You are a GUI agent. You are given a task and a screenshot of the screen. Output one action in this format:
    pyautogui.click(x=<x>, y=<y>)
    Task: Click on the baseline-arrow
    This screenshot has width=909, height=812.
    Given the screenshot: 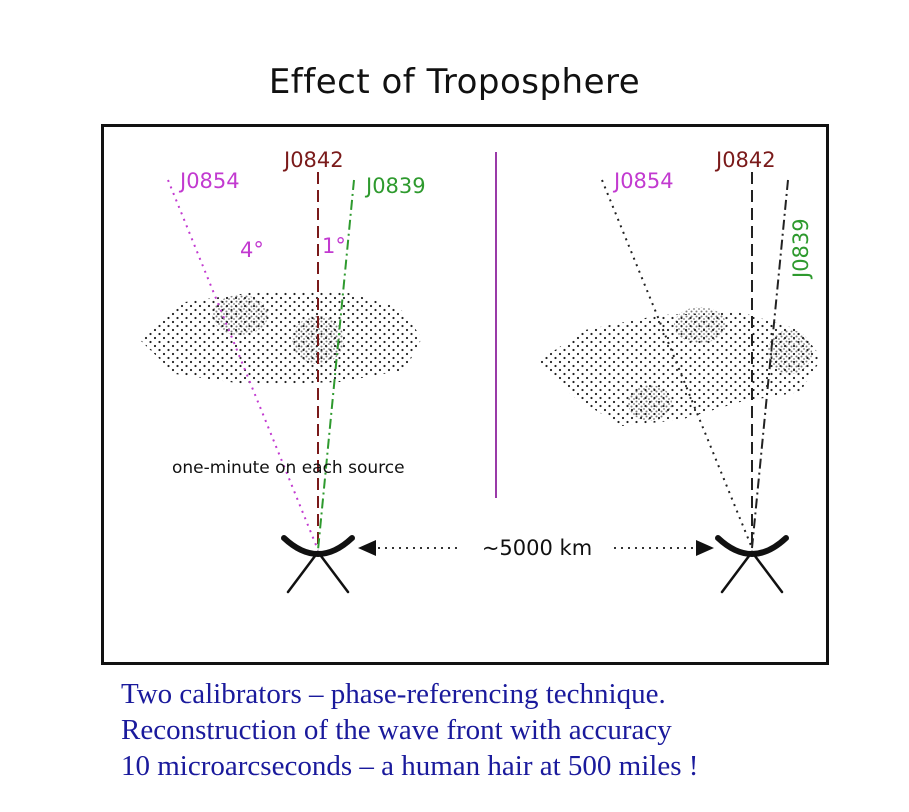 What is the action you would take?
    pyautogui.click(x=536, y=548)
    